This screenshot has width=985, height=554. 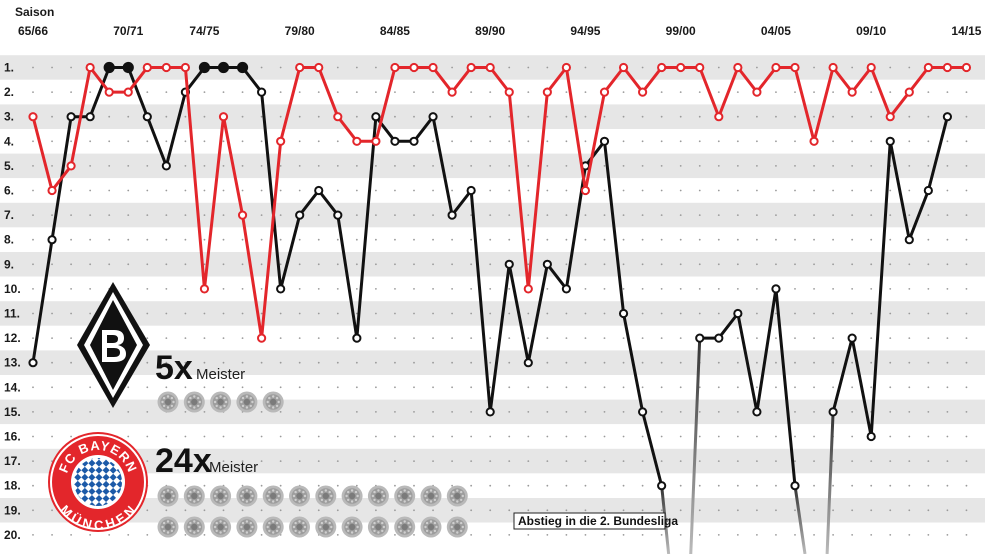 I want to click on x-tick-label: 84/85, so click(x=395, y=31).